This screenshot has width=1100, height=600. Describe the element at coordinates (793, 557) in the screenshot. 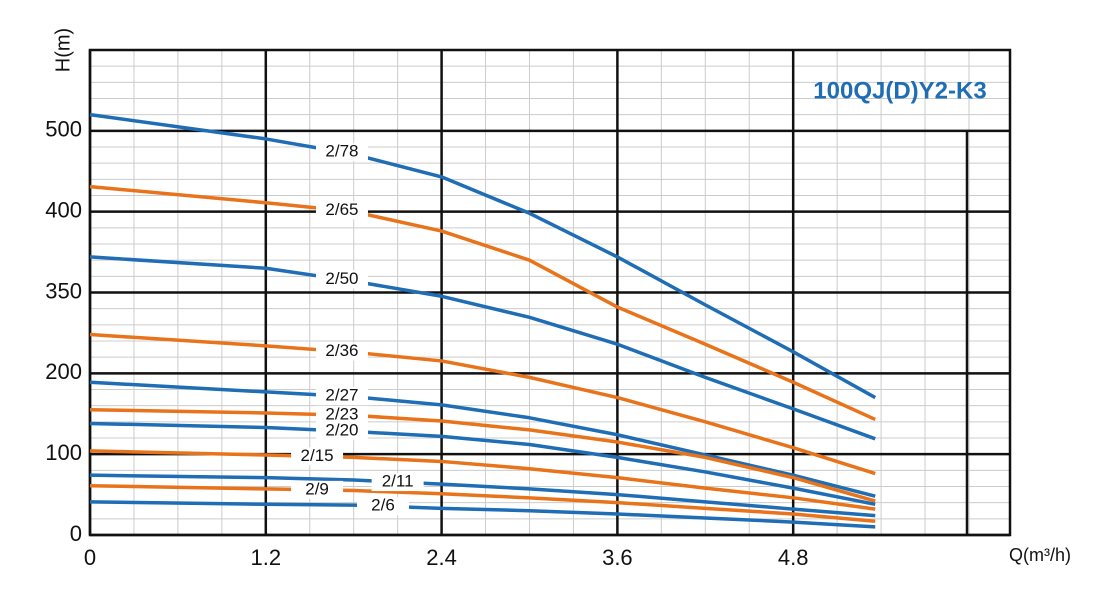

I see `x-tick-label: 4.8` at that location.